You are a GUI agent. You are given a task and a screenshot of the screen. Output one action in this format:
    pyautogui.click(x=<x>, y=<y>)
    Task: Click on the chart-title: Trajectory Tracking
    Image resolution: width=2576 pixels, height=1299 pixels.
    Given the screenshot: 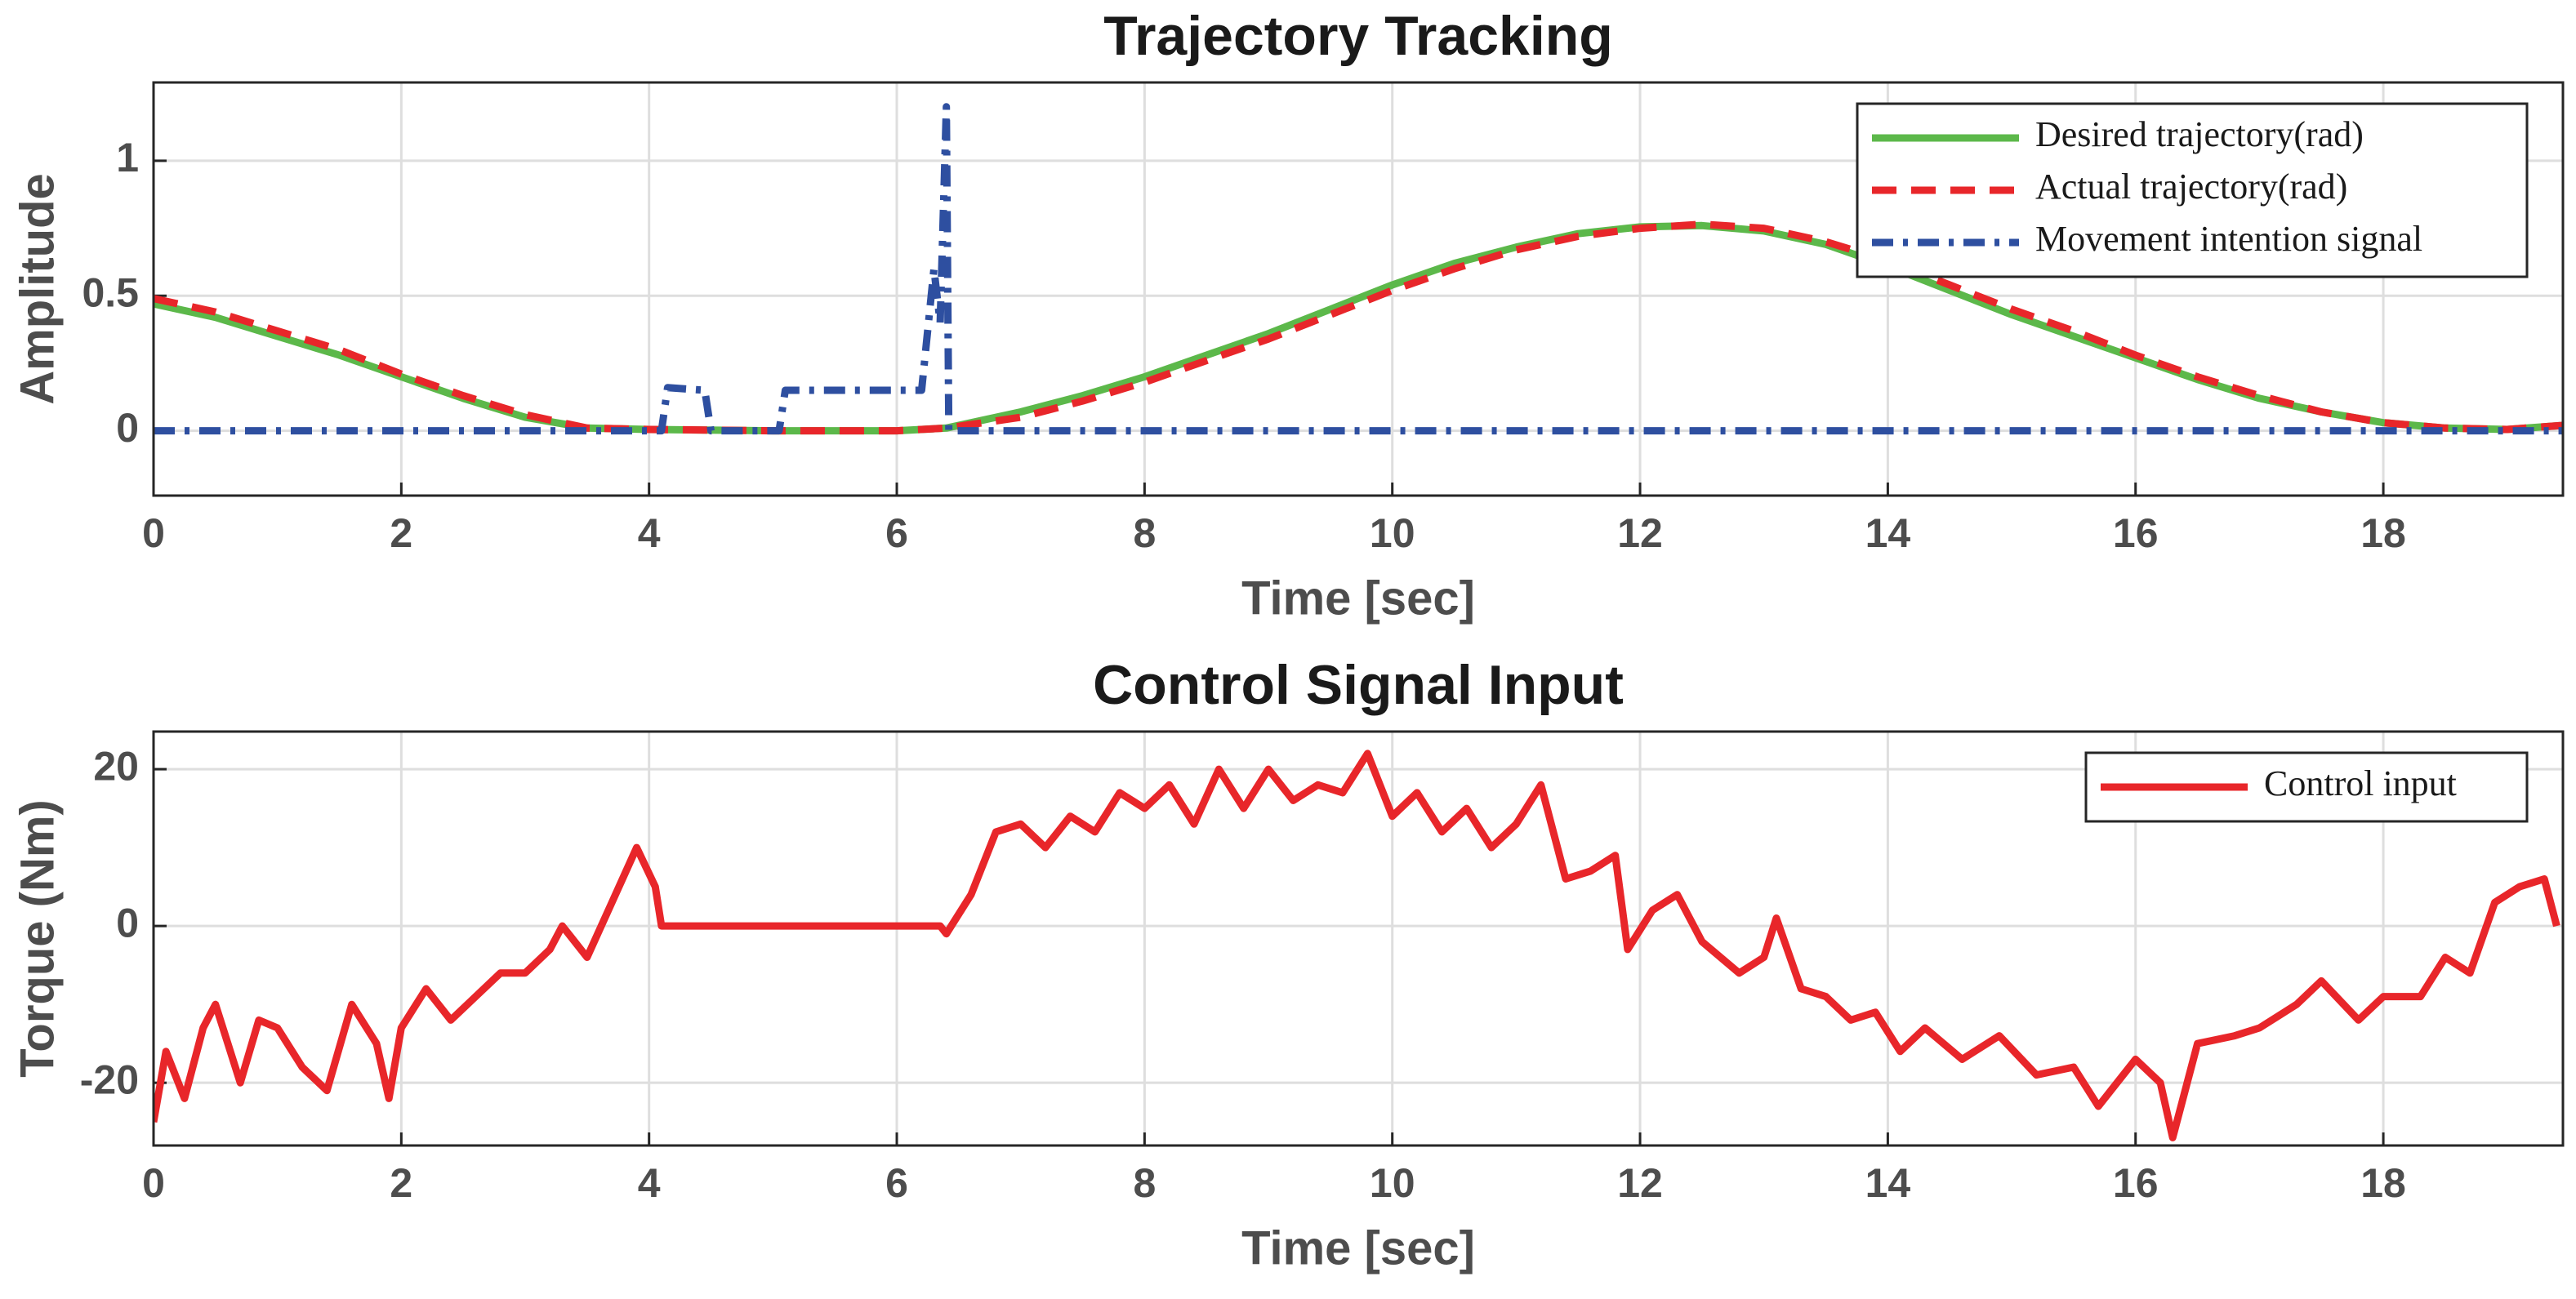 What is the action you would take?
    pyautogui.click(x=1358, y=36)
    